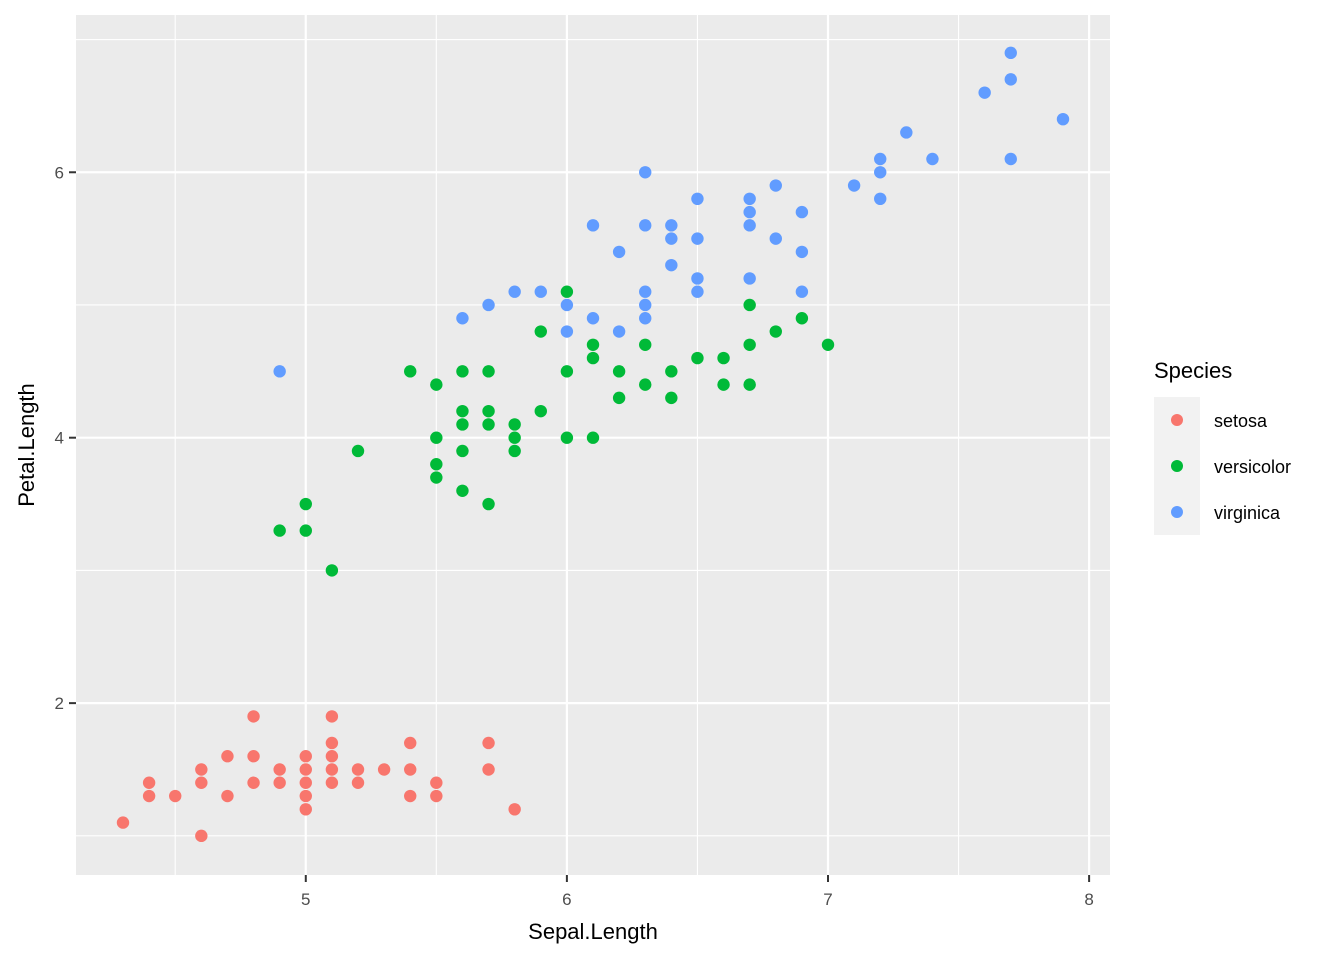  I want to click on y-tick-label: 4, so click(59, 438).